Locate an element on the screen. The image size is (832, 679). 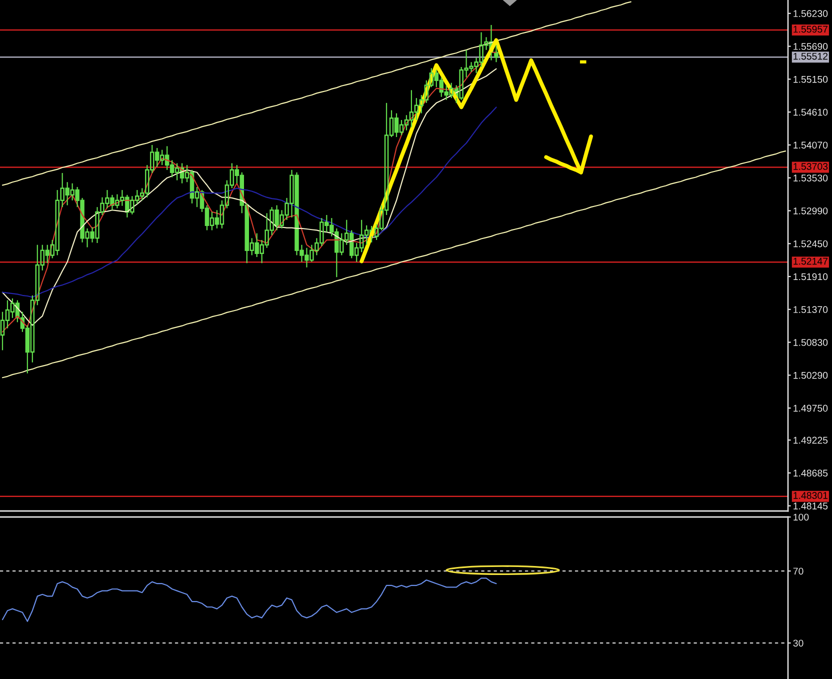
y-tick-label: 1.49750 is located at coordinates (811, 408).